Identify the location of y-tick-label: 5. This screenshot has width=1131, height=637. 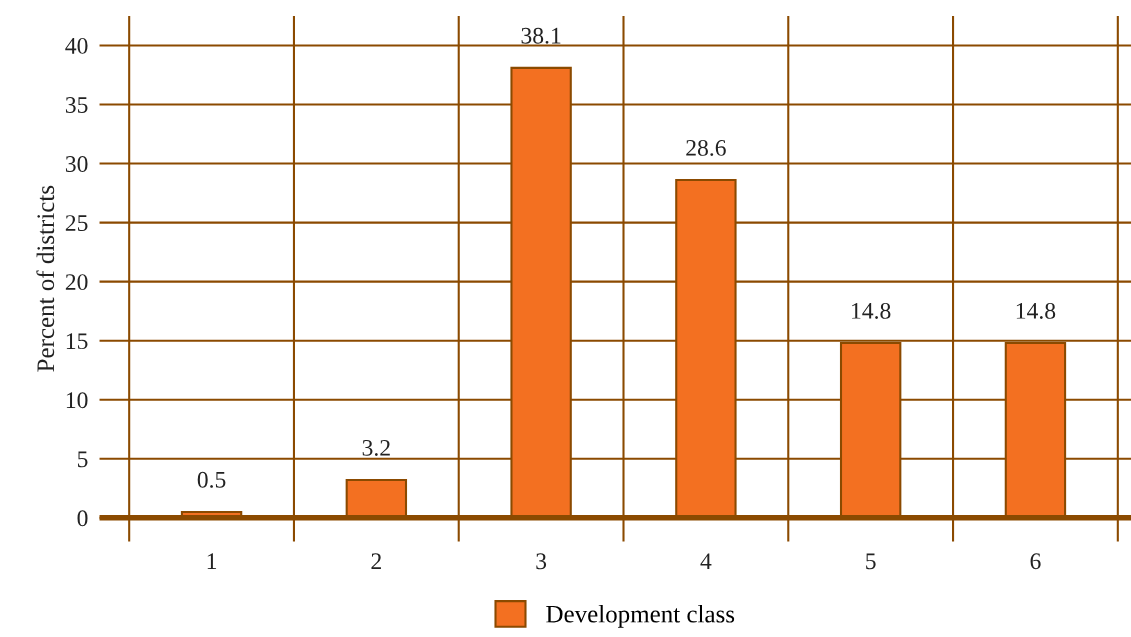
(82, 459).